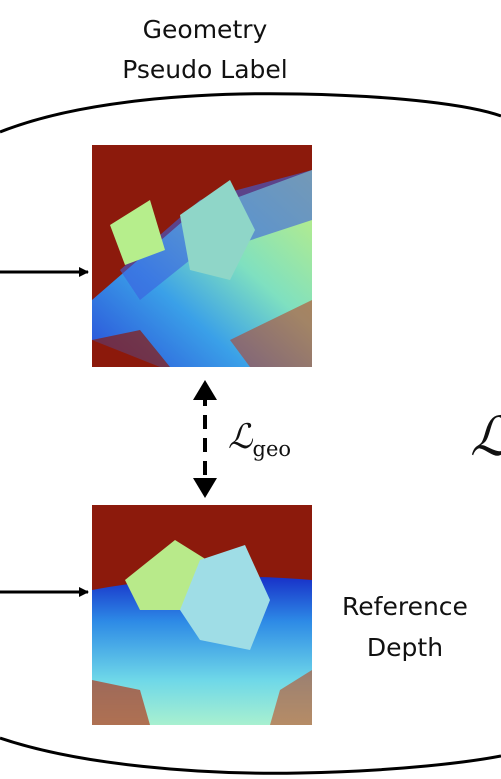 The height and width of the screenshot is (779, 501). I want to click on loss-subscript: geo, so click(272, 449).